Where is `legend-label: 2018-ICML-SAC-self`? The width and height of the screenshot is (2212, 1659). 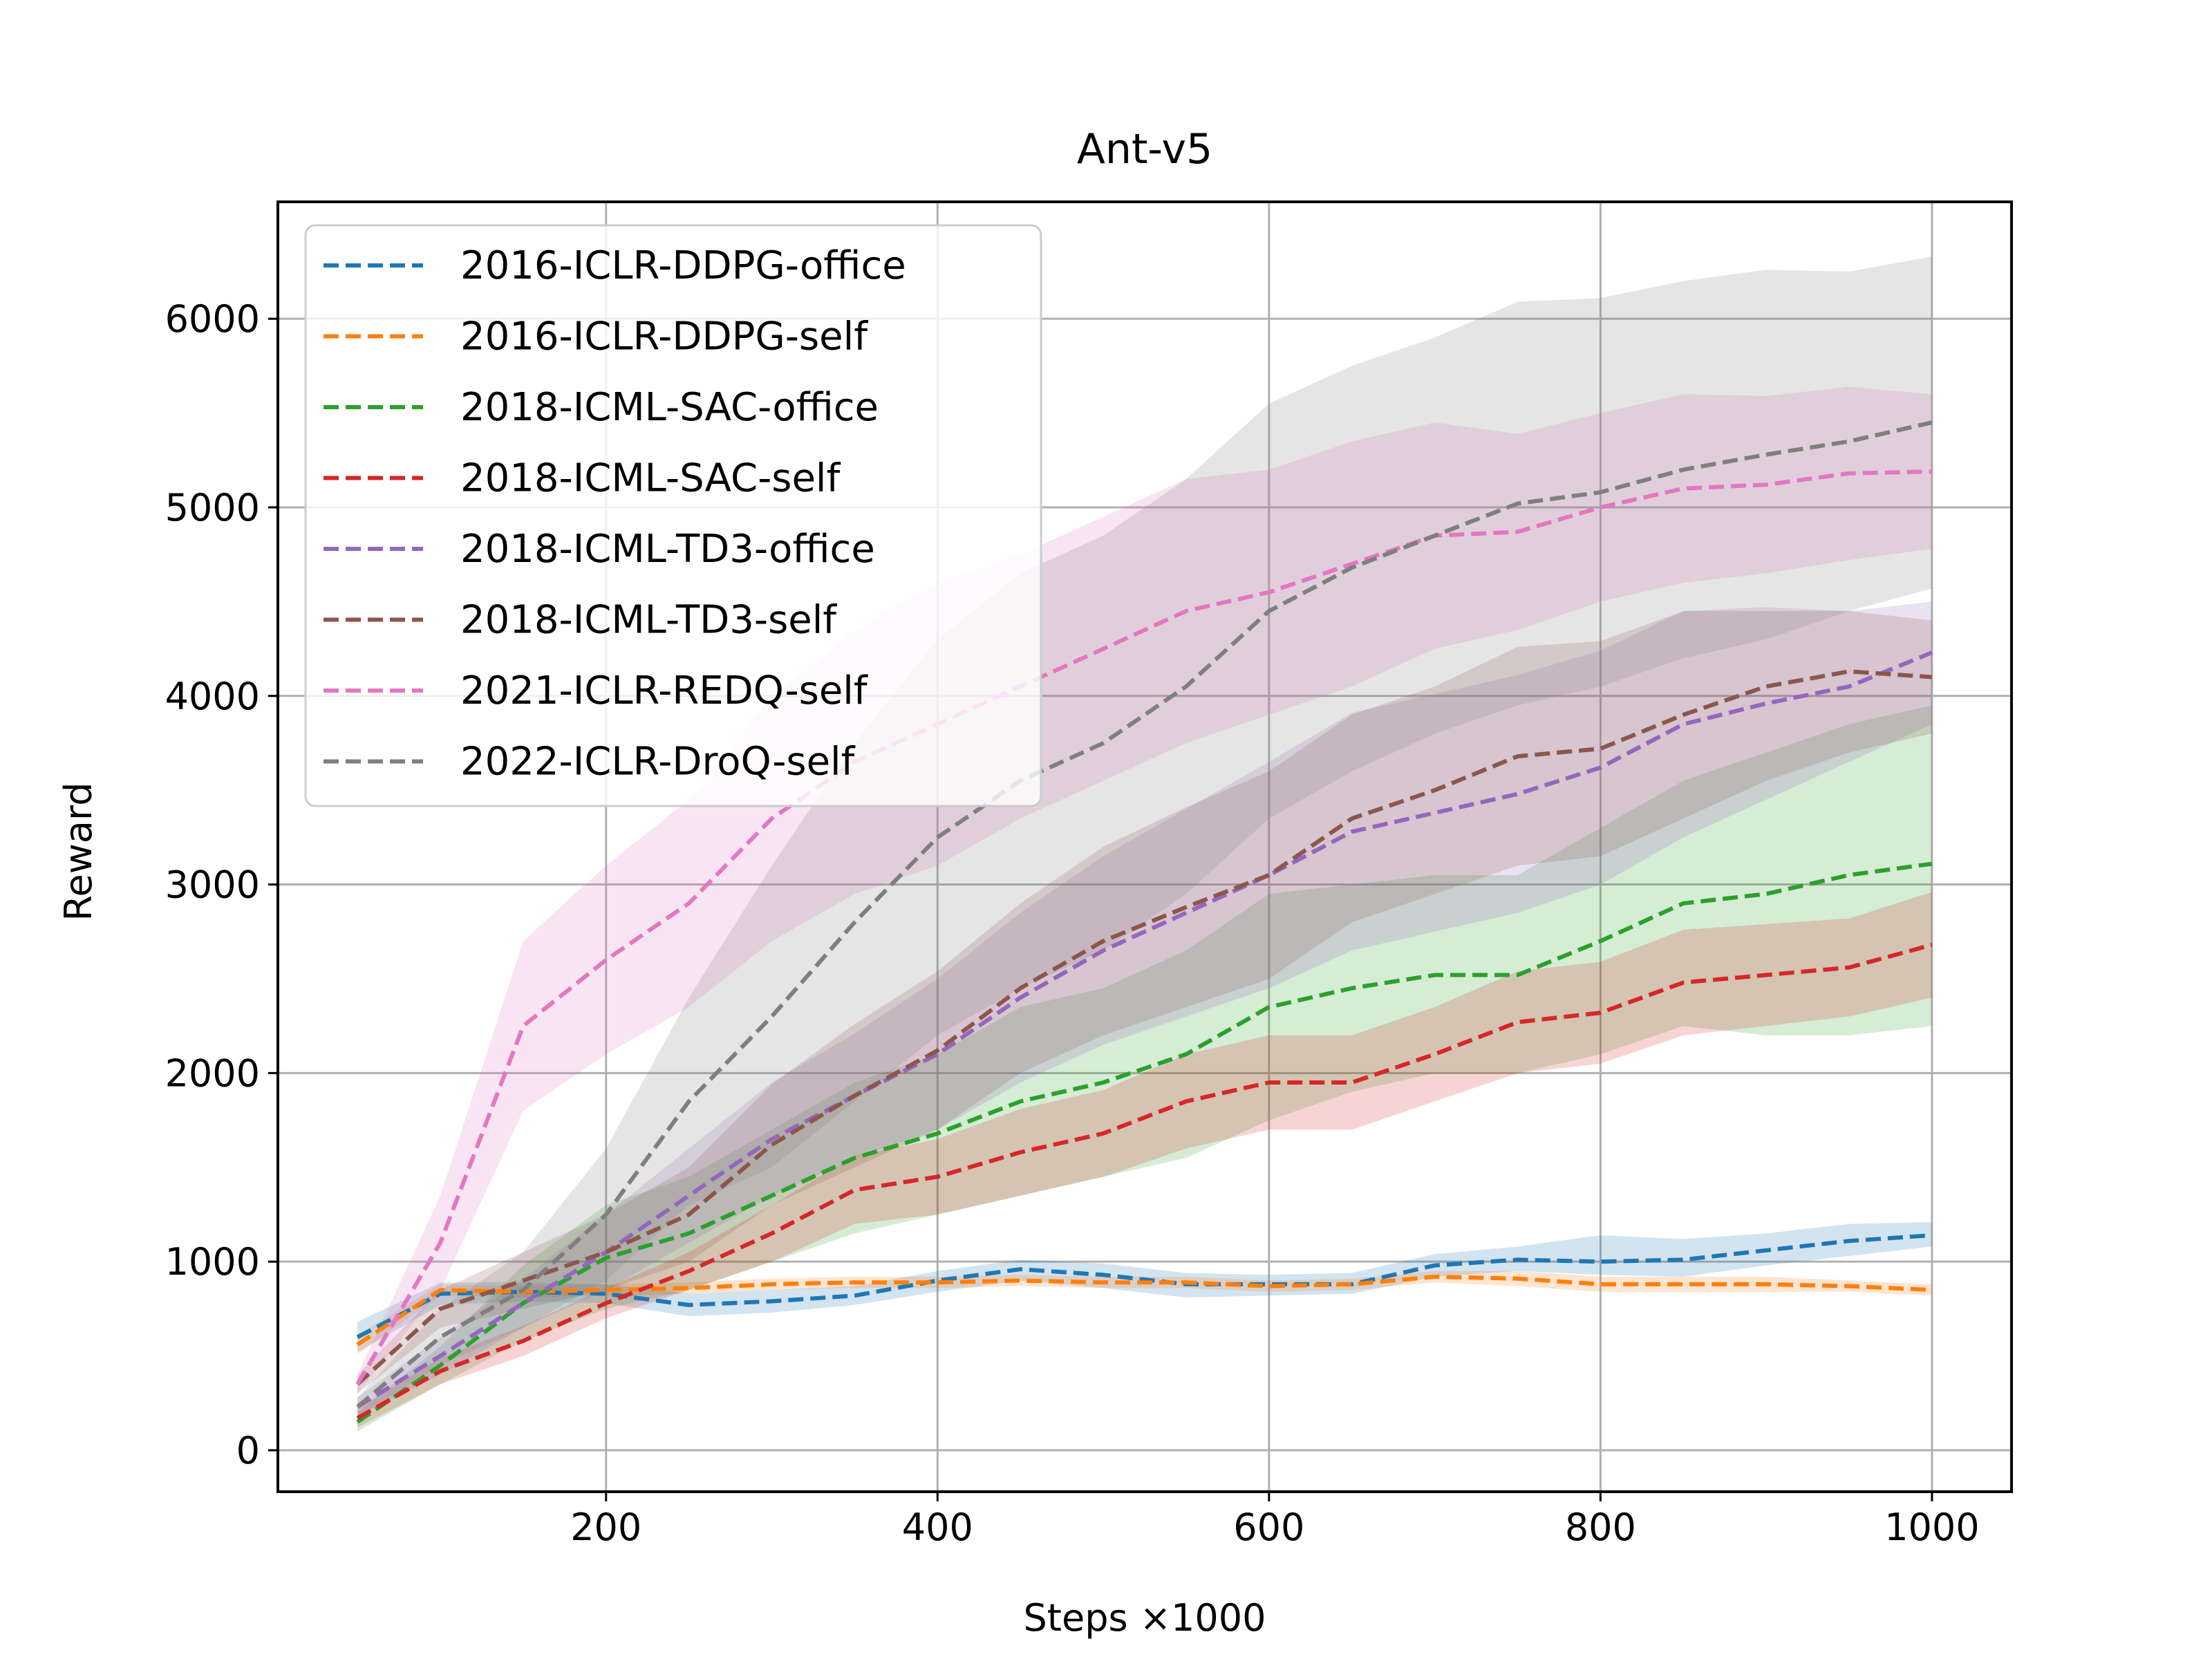
legend-label: 2018-ICML-SAC-self is located at coordinates (650, 479).